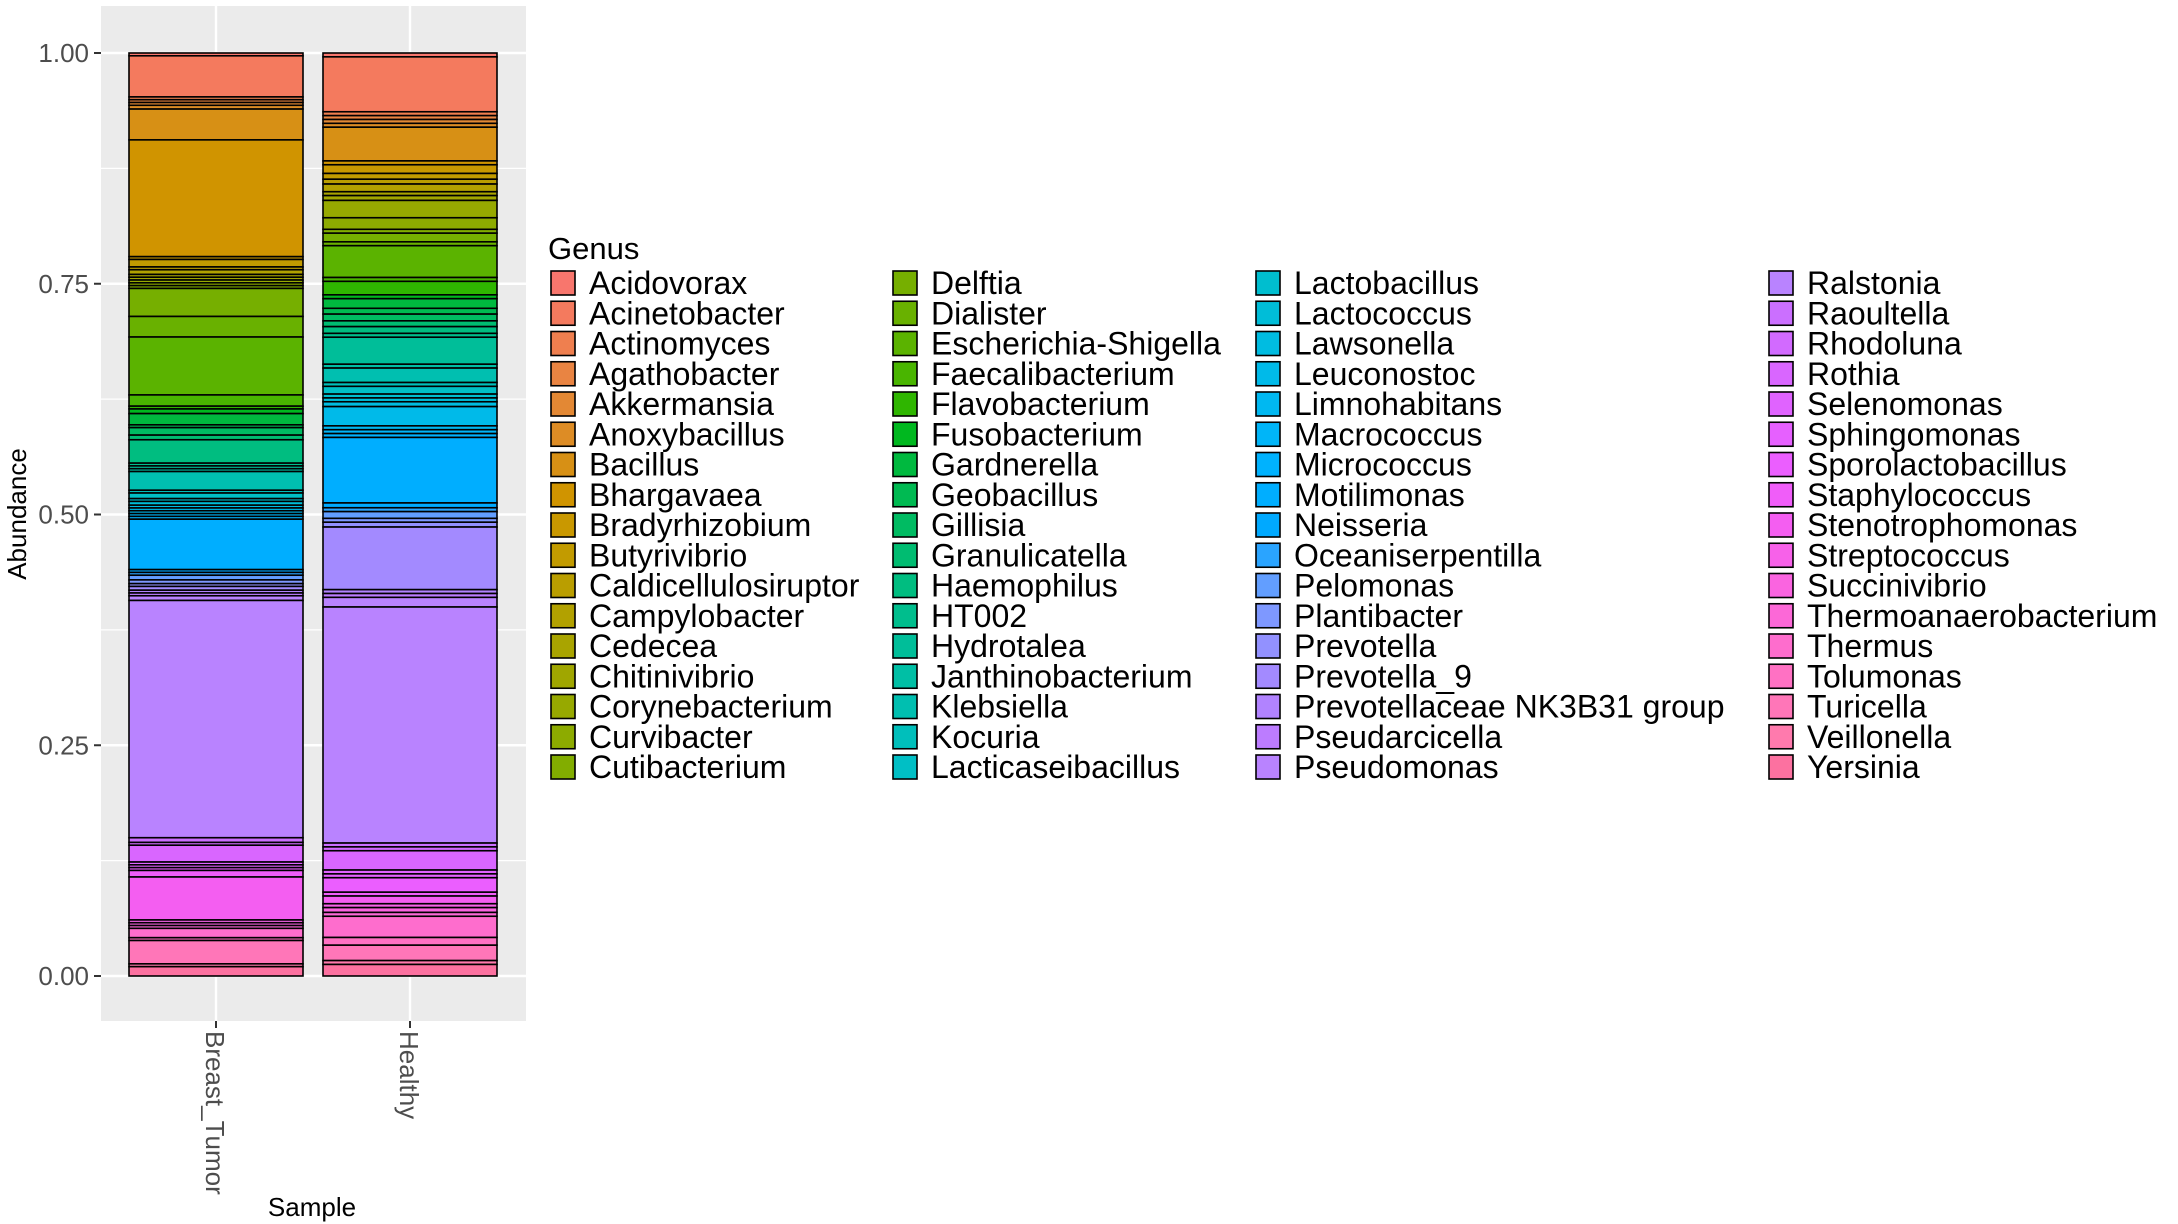 This screenshot has width=2178, height=1224. I want to click on legend-label: Acinetobacter, so click(687, 313).